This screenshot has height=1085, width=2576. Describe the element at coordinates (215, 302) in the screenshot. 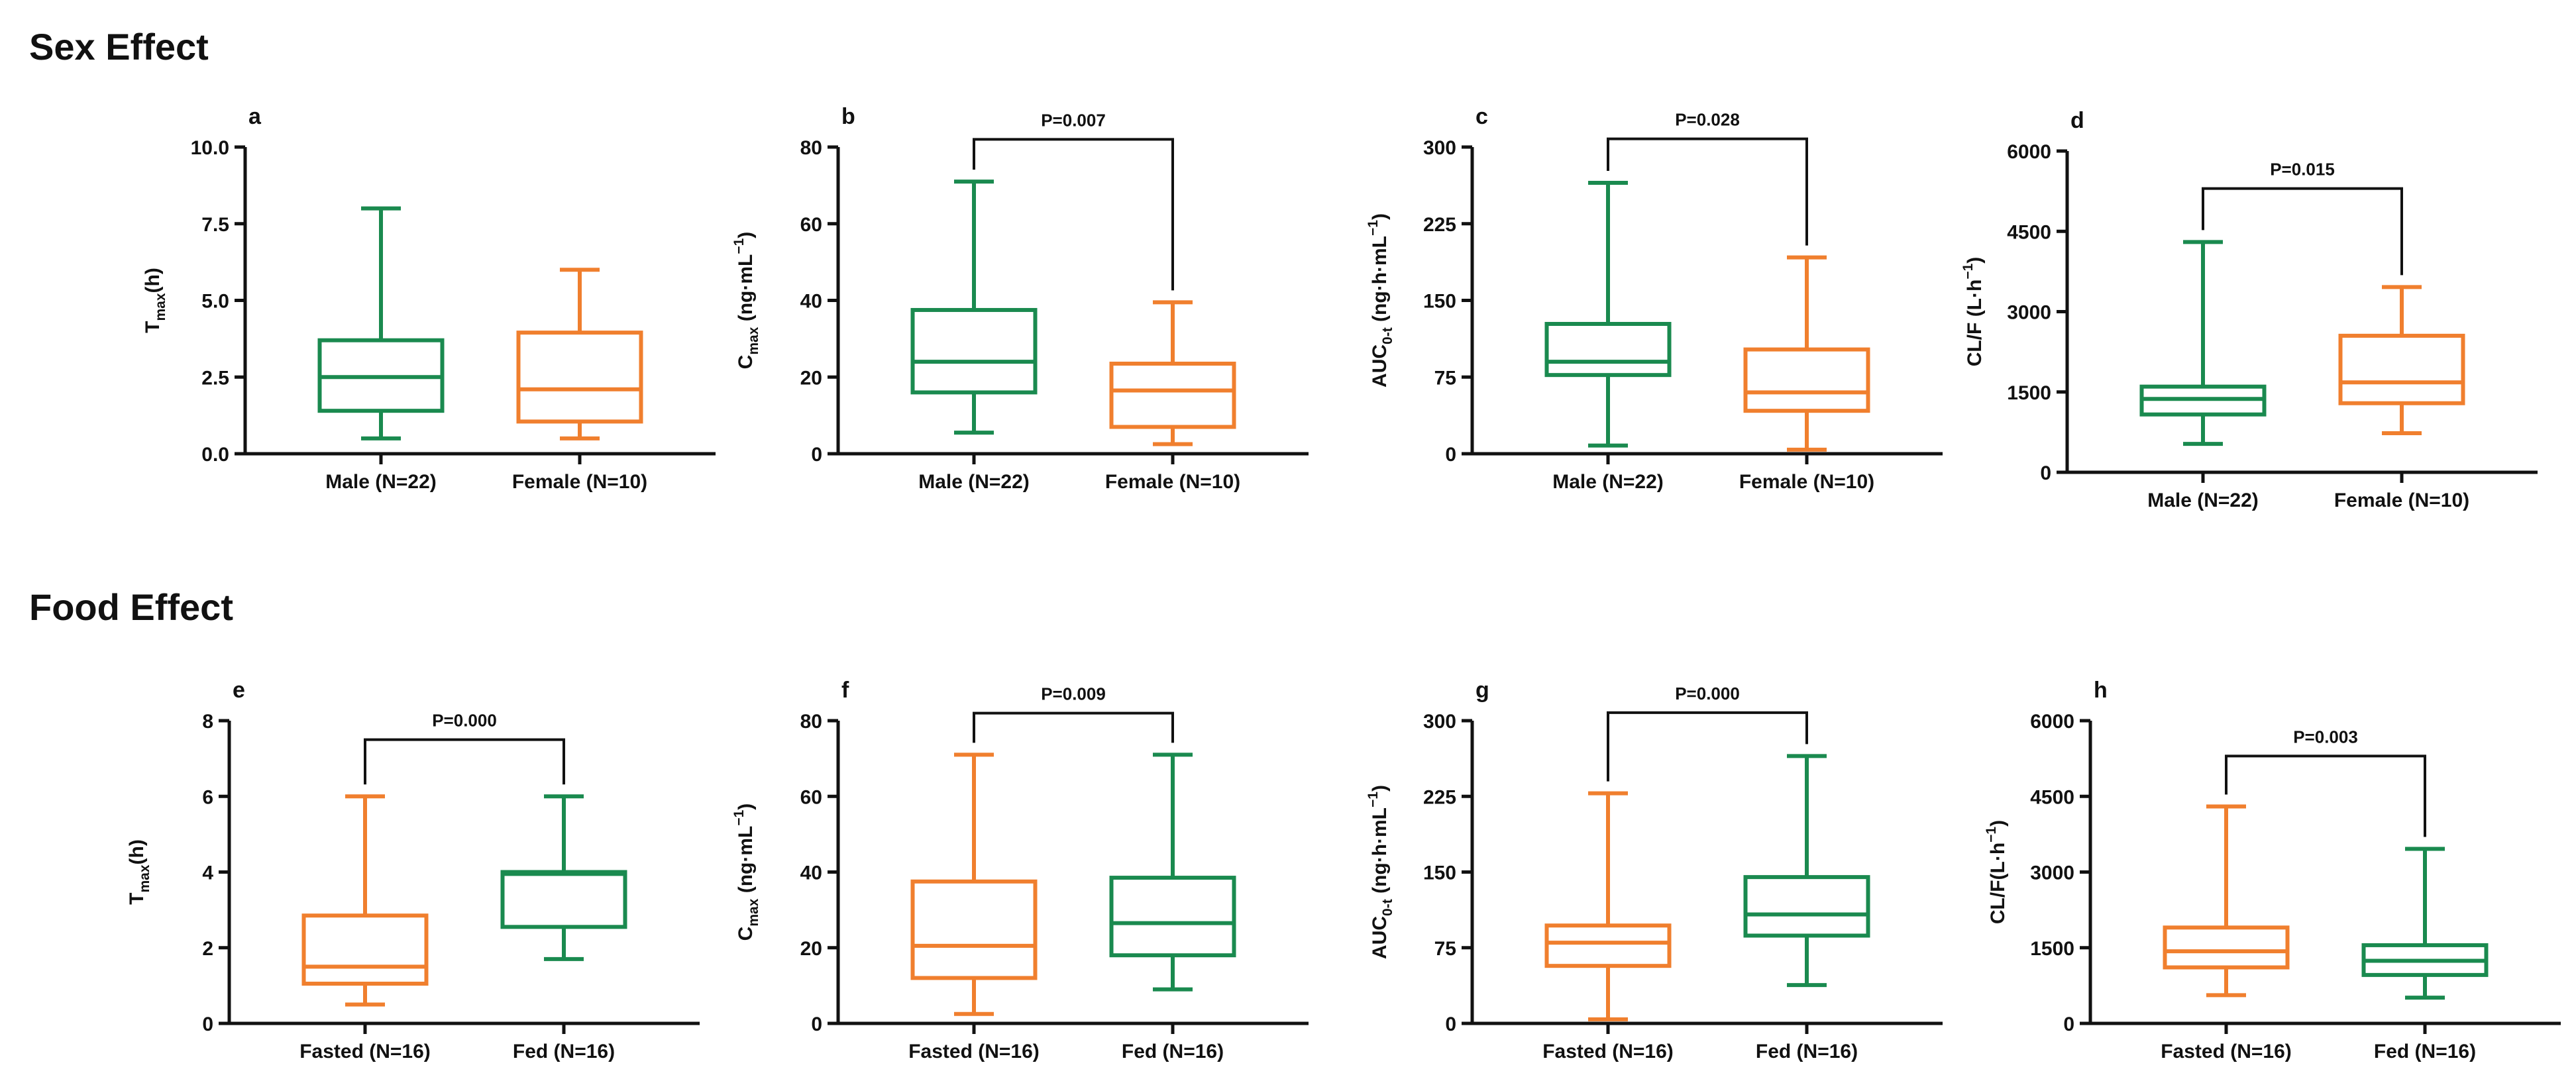

I see `y-tick-label: 5.0` at that location.